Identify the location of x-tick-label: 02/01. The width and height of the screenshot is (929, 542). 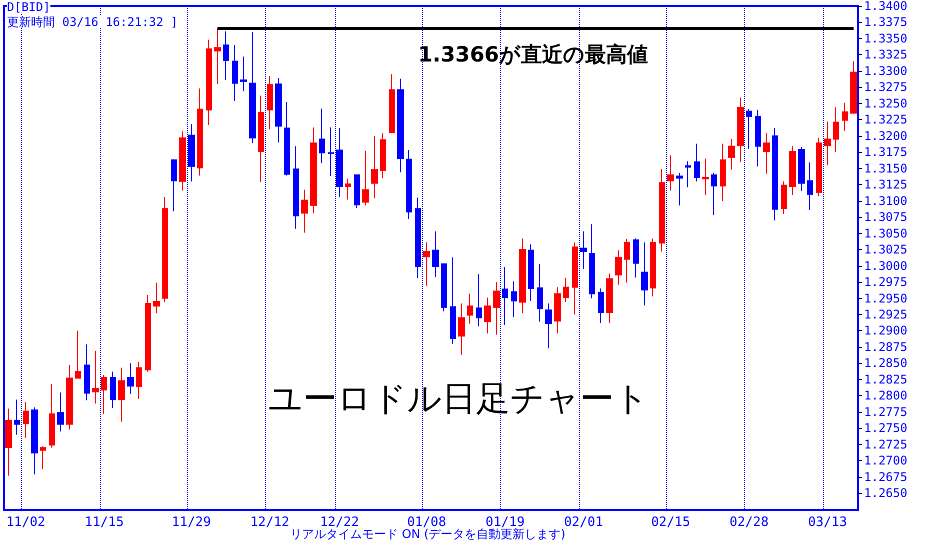
(584, 522).